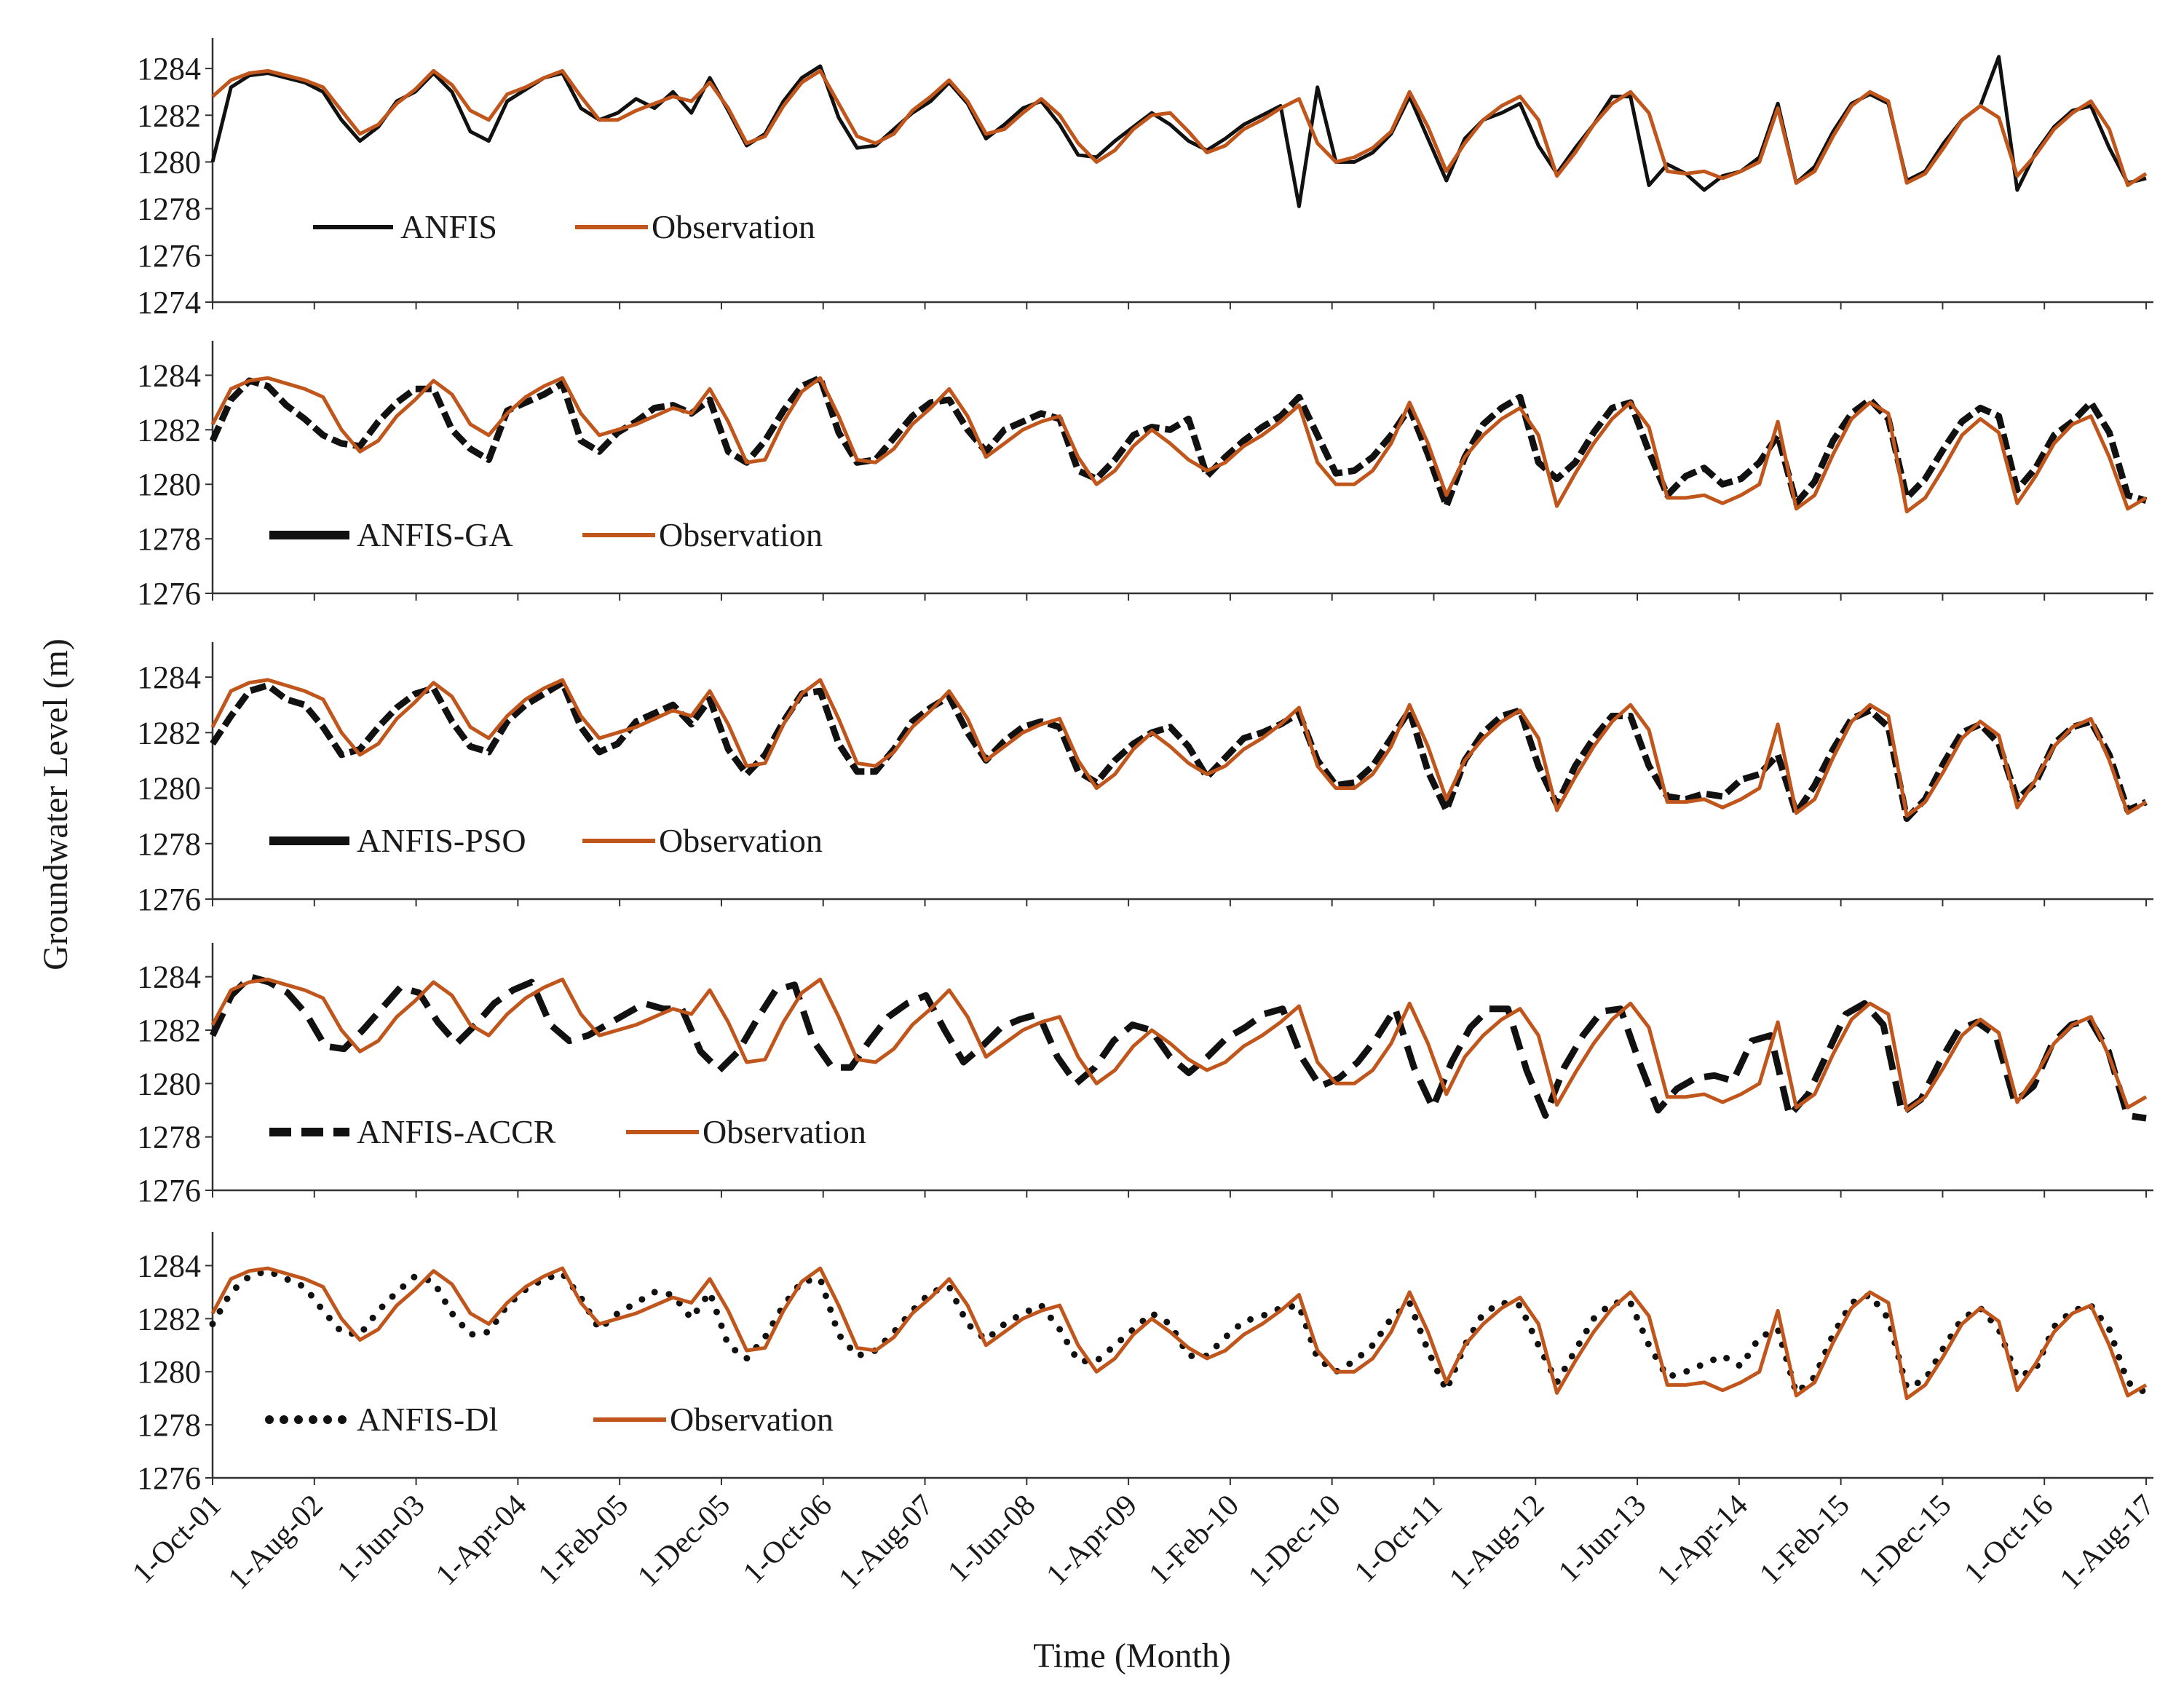 The height and width of the screenshot is (1689, 2184). What do you see at coordinates (1804, 1540) in the screenshot?
I see `x-tick-label: 1-Feb-15` at bounding box center [1804, 1540].